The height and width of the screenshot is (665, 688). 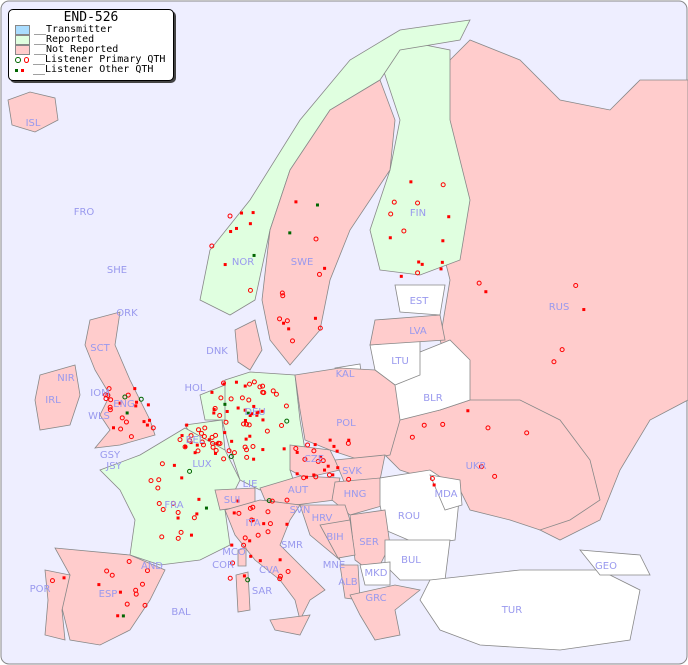 What do you see at coordinates (407, 330) in the screenshot?
I see `country-lva` at bounding box center [407, 330].